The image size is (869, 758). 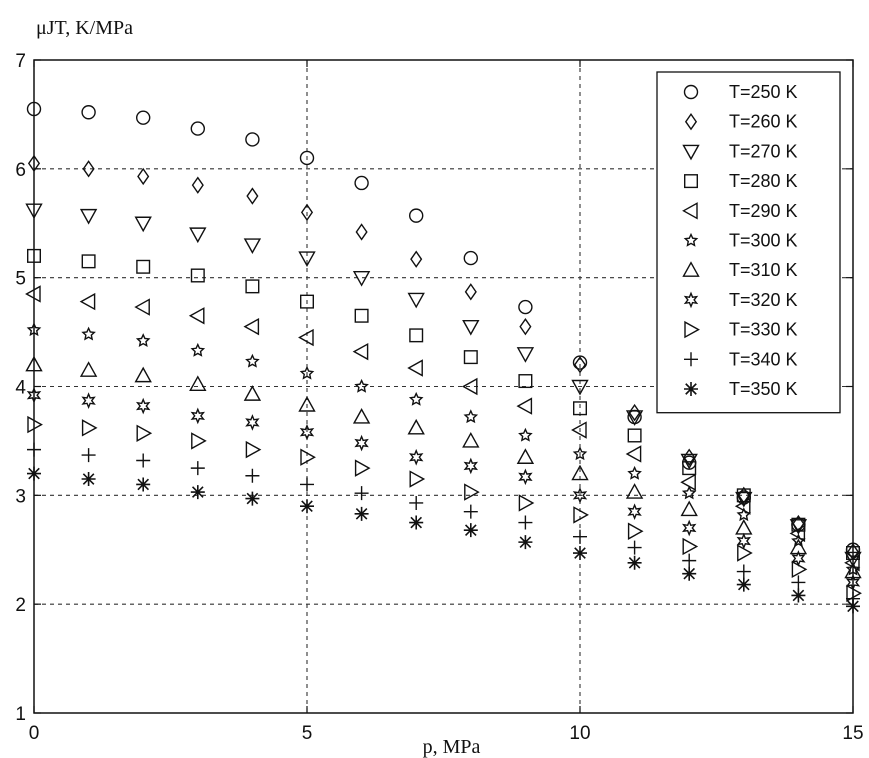 I want to click on legend-label: T=350 K, so click(x=763, y=389).